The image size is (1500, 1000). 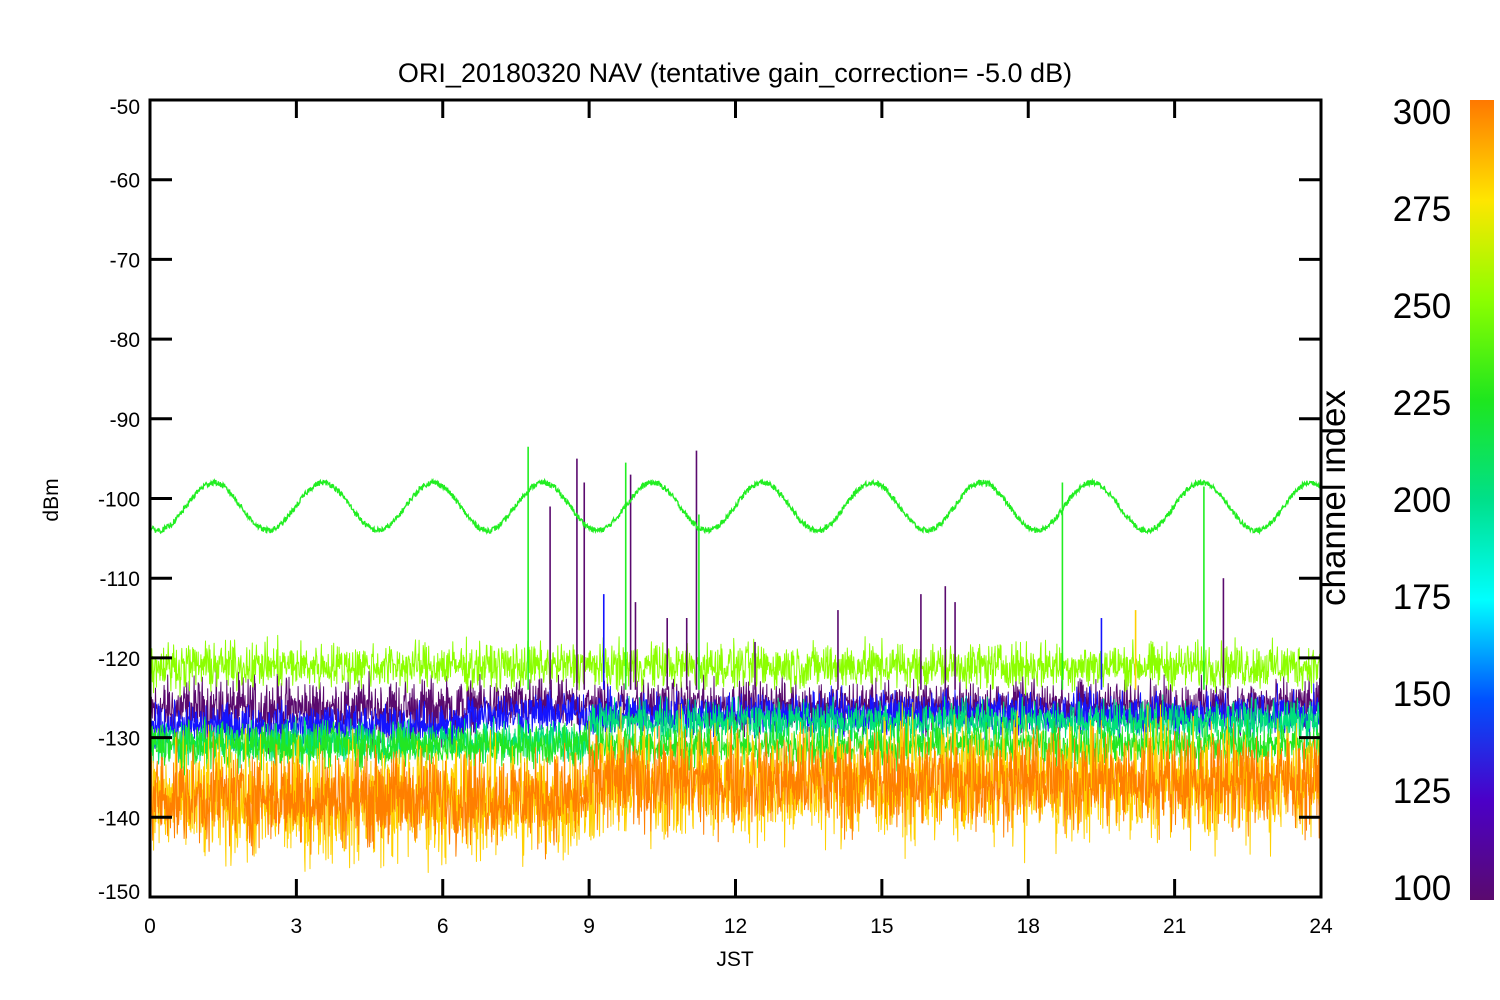 What do you see at coordinates (1422, 306) in the screenshot?
I see `colorbar-tick-label: 250` at bounding box center [1422, 306].